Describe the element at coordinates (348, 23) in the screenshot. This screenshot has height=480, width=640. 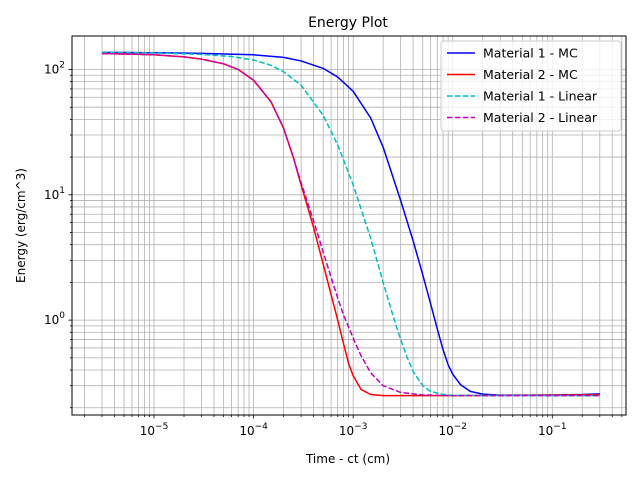
I see `chart-title: Energy Plot` at that location.